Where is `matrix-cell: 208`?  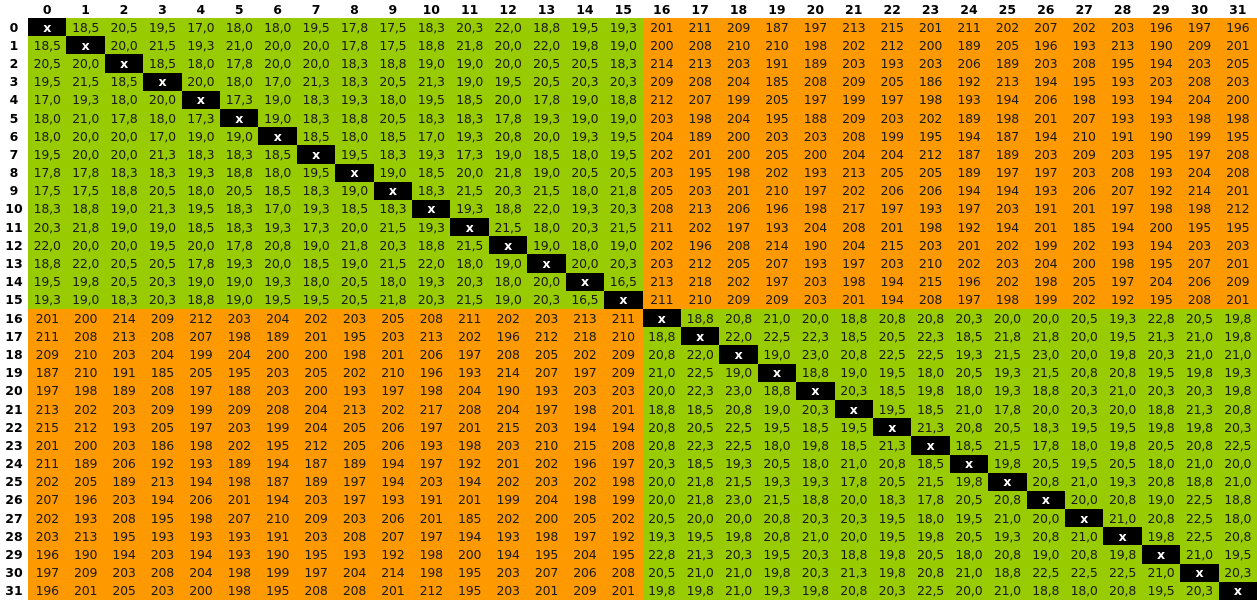
matrix-cell: 208 is located at coordinates (661, 209).